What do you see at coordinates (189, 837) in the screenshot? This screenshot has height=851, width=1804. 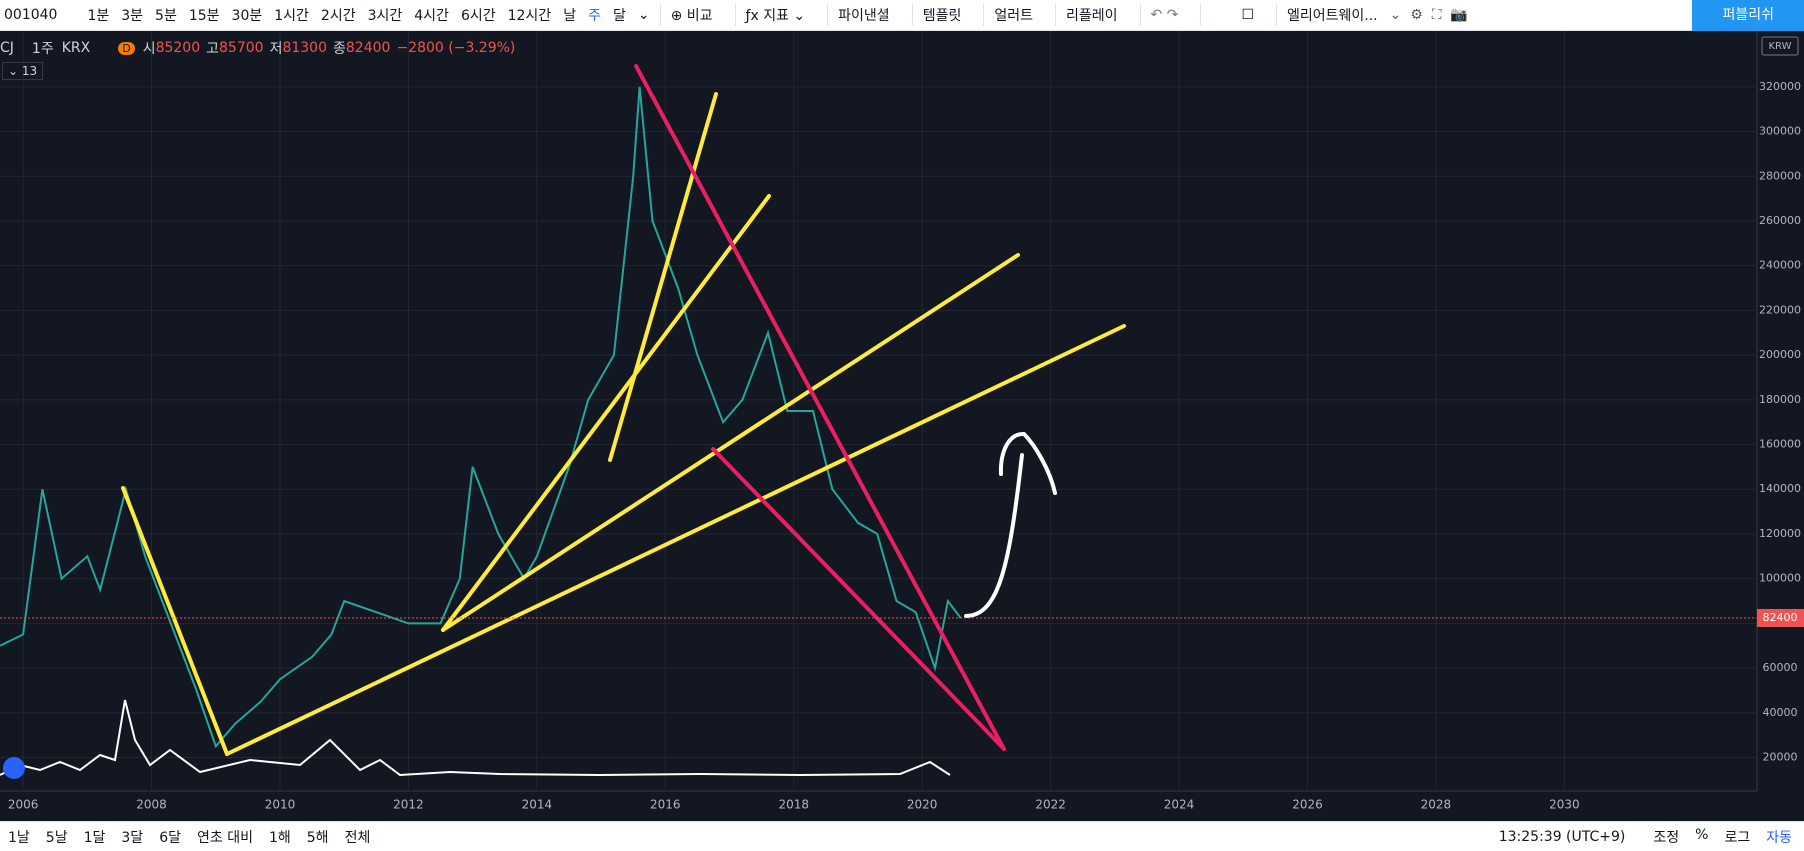 I see `ranges: 1날 5날 1달 3달 6달 연초 대비 1해 5해 전체` at bounding box center [189, 837].